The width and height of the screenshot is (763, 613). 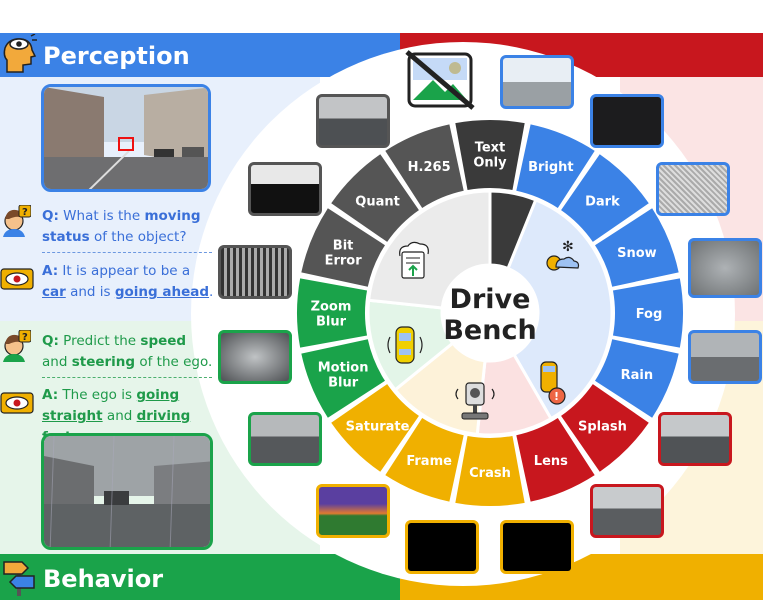 I want to click on center-disc, so click(x=490, y=313).